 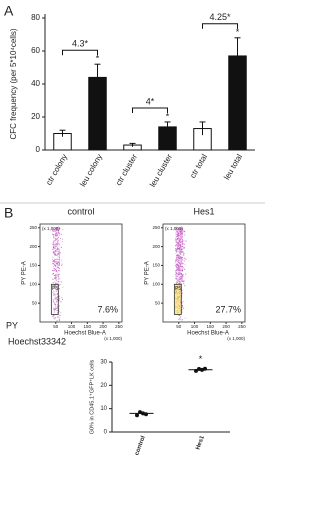 I want to click on x-tick-label: 100, so click(x=72, y=326).